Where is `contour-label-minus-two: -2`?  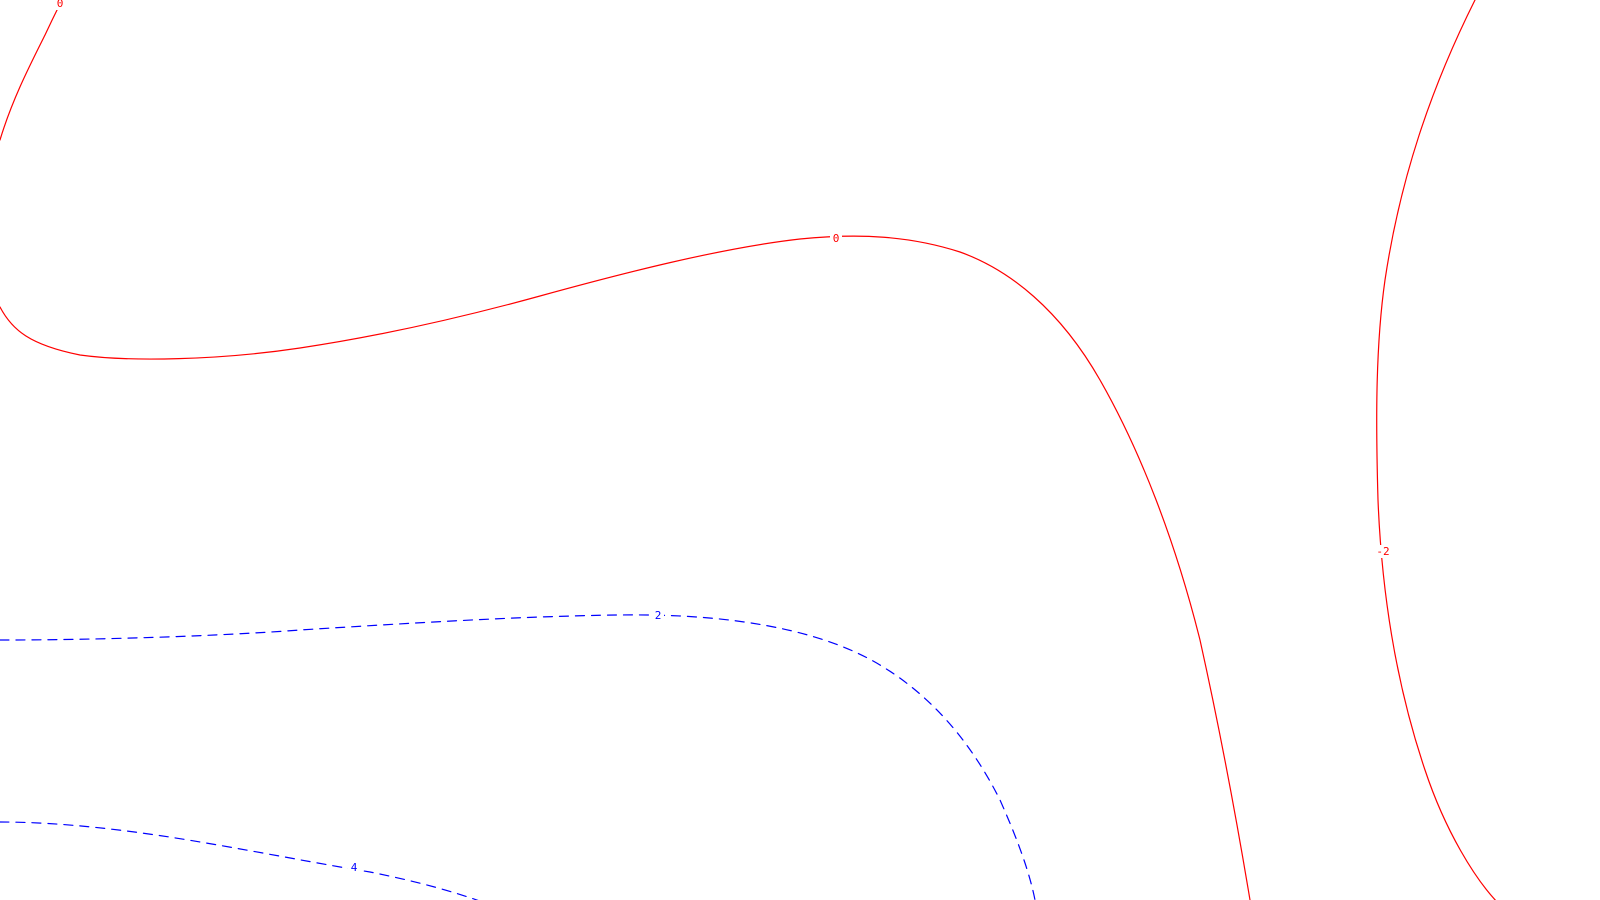
contour-label-minus-two: -2 is located at coordinates (1382, 551).